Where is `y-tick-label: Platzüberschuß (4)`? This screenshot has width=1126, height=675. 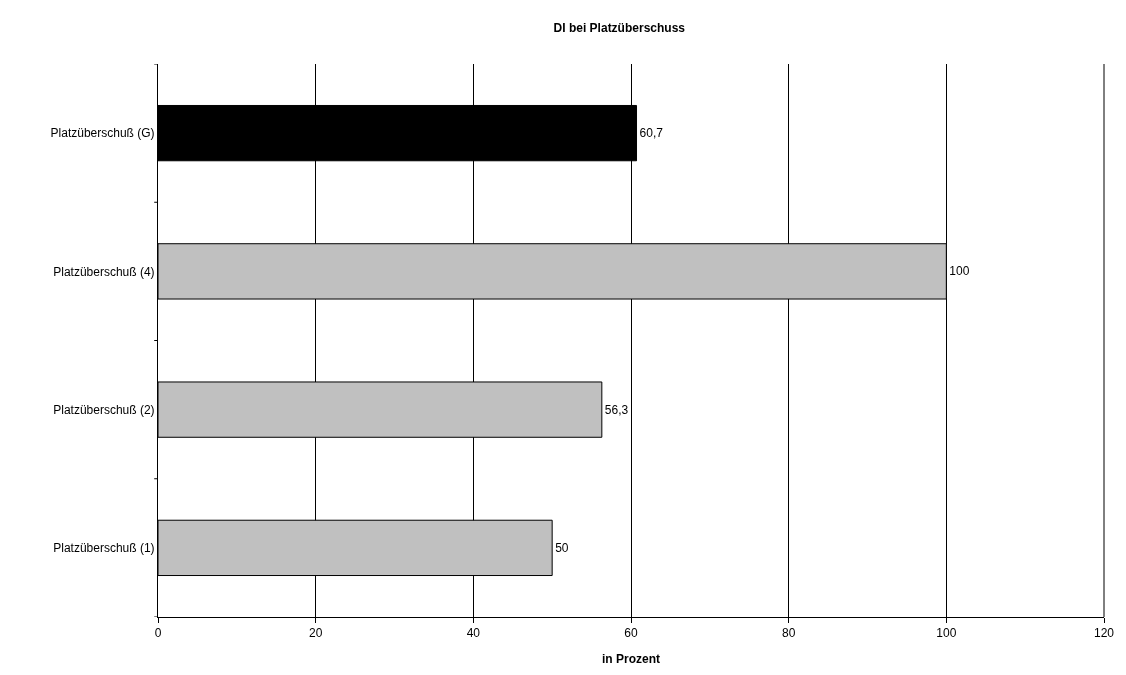 y-tick-label: Platzüberschuß (4) is located at coordinates (104, 271).